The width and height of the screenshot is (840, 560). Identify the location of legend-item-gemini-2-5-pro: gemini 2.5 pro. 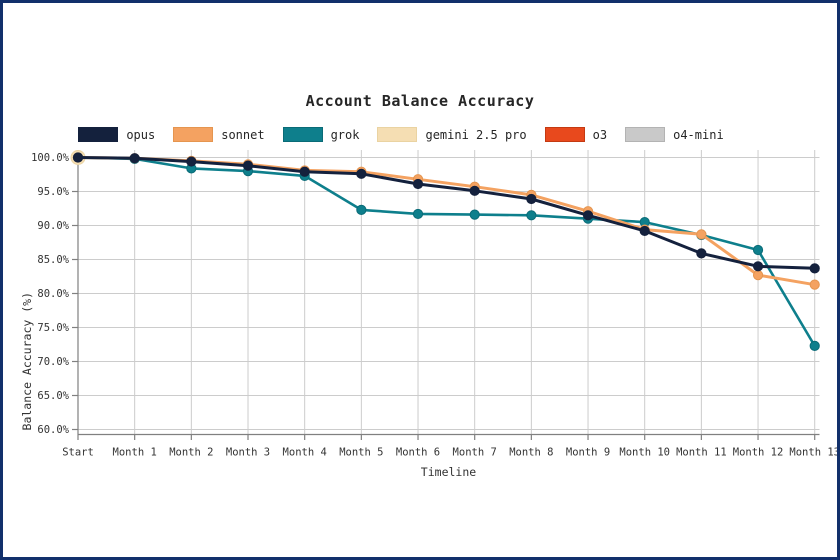
(452, 134).